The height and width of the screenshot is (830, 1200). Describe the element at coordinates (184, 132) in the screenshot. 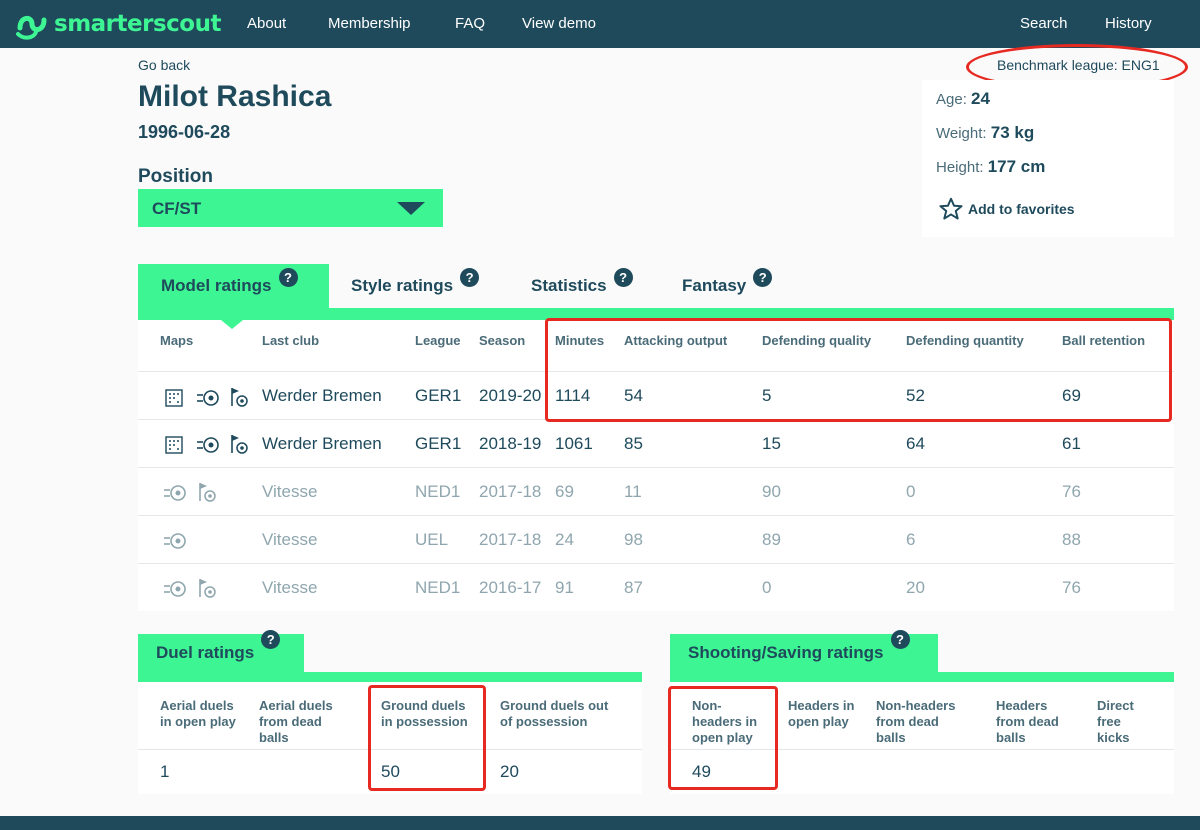

I see `birth-date: 1996-06-28` at that location.